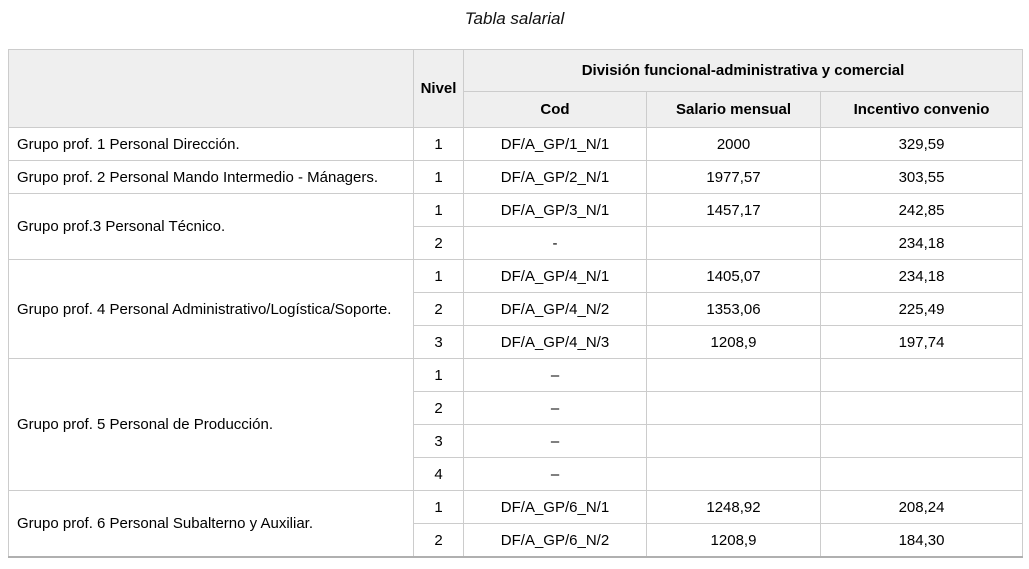  What do you see at coordinates (555, 342) in the screenshot?
I see `cod-cell: DF/A_GP/4_N/3` at bounding box center [555, 342].